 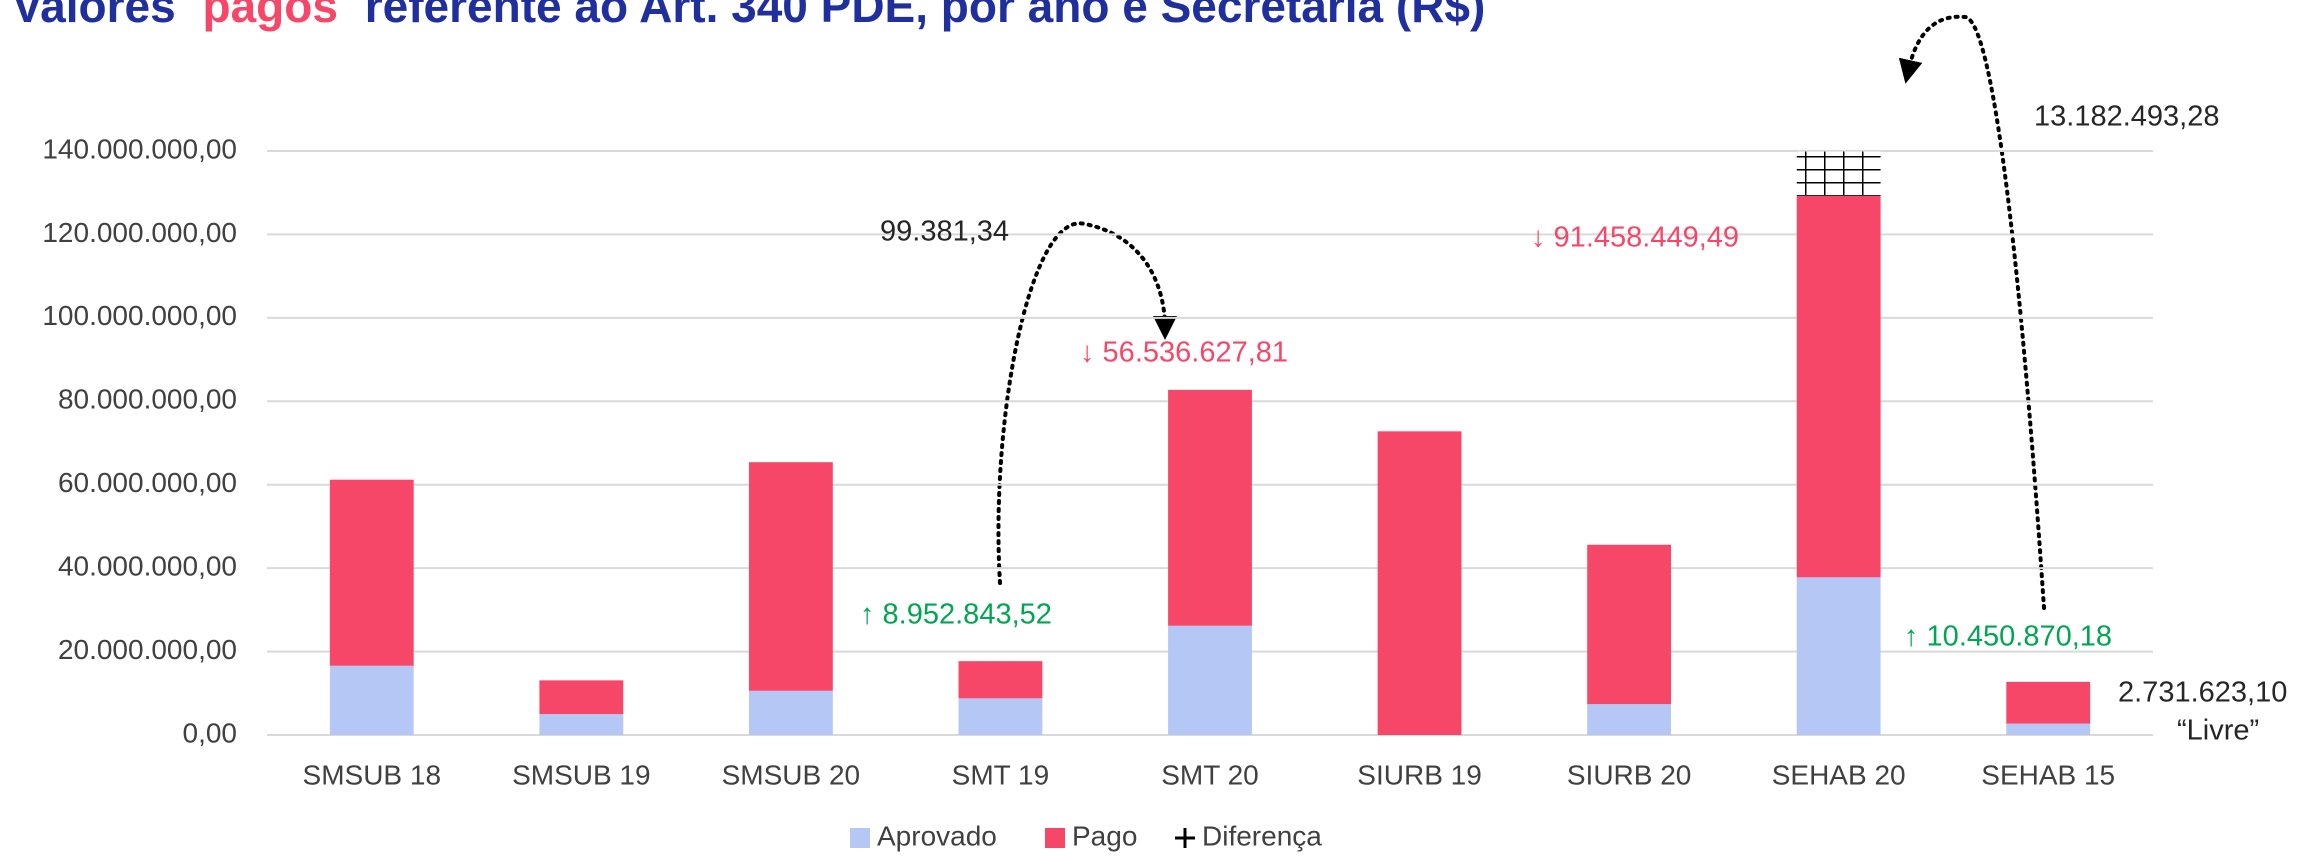 What do you see at coordinates (2008, 637) in the screenshot?
I see `annotation: ↑ 10.450.870,18` at bounding box center [2008, 637].